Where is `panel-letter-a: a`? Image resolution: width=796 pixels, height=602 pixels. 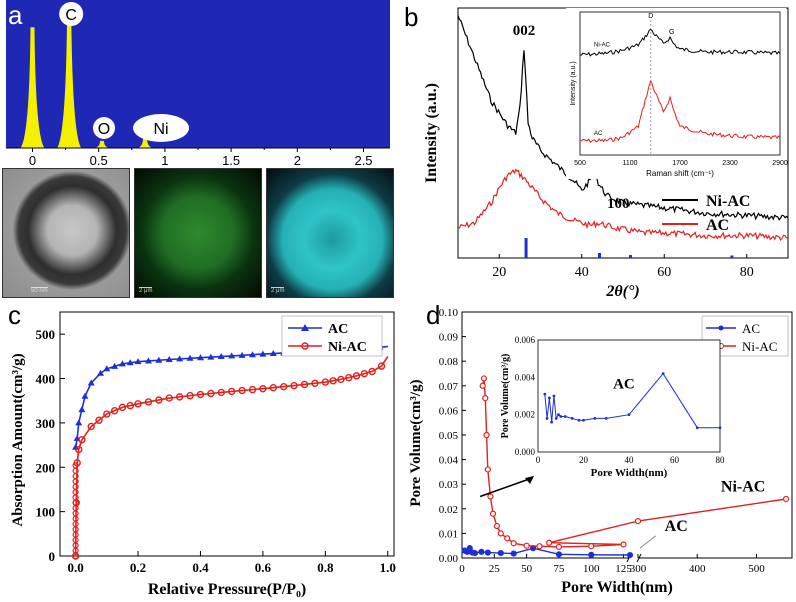
panel-letter-a: a is located at coordinates (15, 15).